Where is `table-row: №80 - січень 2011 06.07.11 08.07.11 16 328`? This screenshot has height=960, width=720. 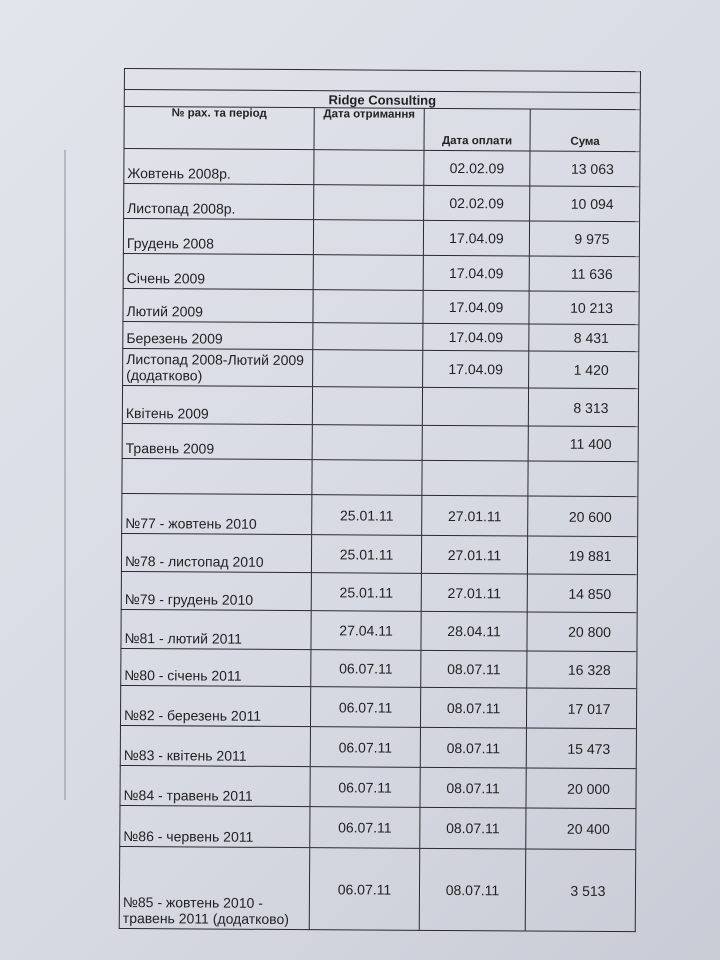
table-row: №80 - січень 2011 06.07.11 08.07.11 16 328 is located at coordinates (378, 668).